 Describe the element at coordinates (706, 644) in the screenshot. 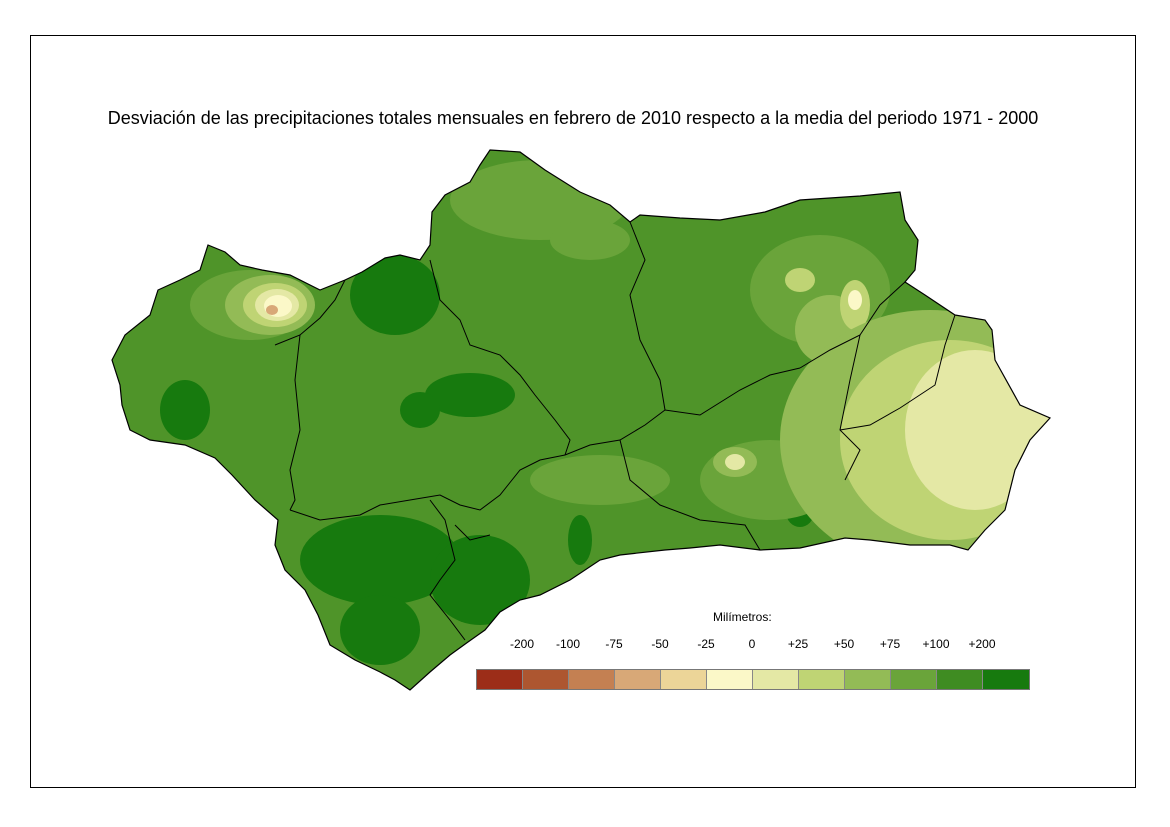

I see `legend-label: -25` at that location.